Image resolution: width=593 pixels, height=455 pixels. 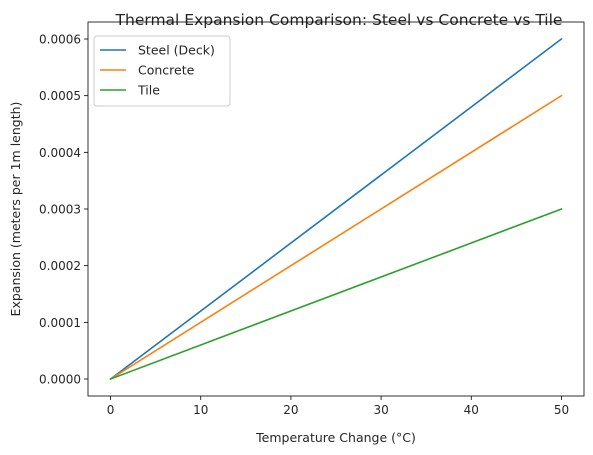 What do you see at coordinates (380, 410) in the screenshot?
I see `x-tick-label: 30` at bounding box center [380, 410].